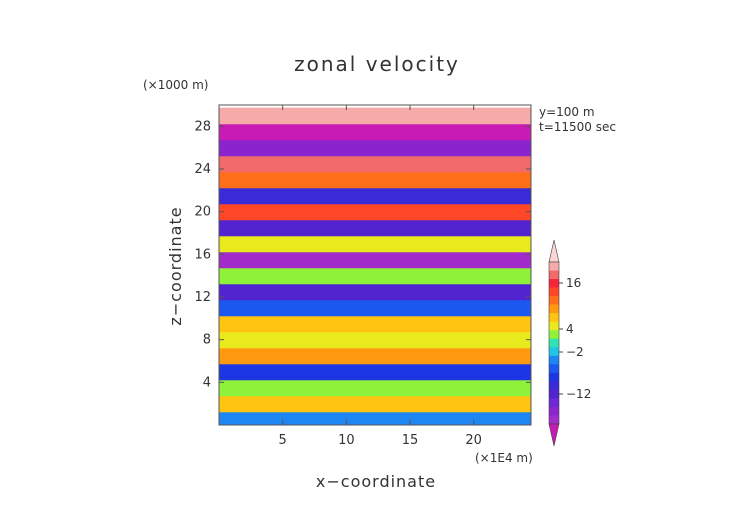 Image resolution: width=752 pixels, height=532 pixels. I want to click on y-tick-label: 4, so click(207, 382).